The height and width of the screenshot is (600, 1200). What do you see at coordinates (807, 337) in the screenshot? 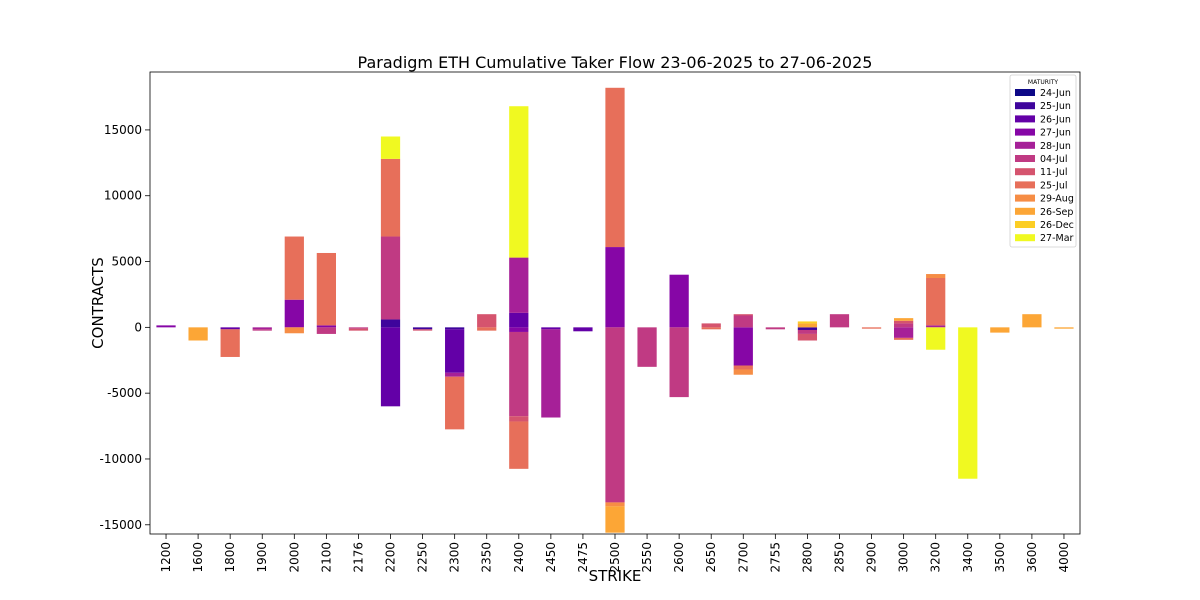
I see `bar-2800-11-jul` at bounding box center [807, 337].